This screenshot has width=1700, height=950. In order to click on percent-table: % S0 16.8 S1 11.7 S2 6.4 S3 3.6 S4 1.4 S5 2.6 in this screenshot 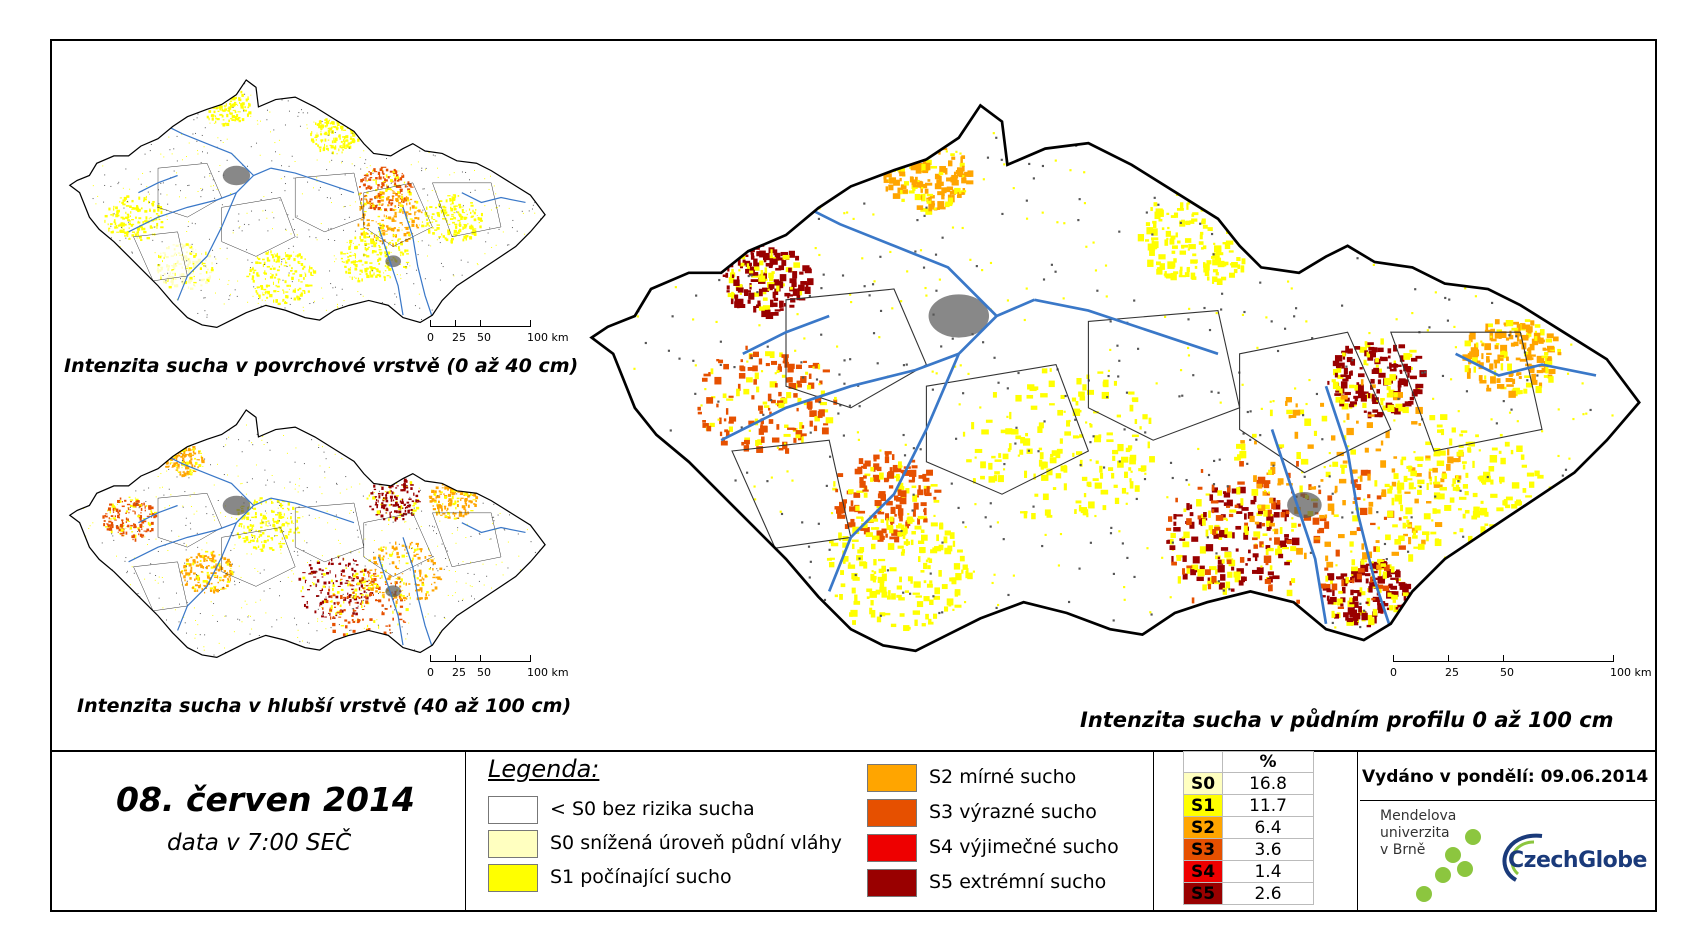, I will do `click(1248, 828)`.